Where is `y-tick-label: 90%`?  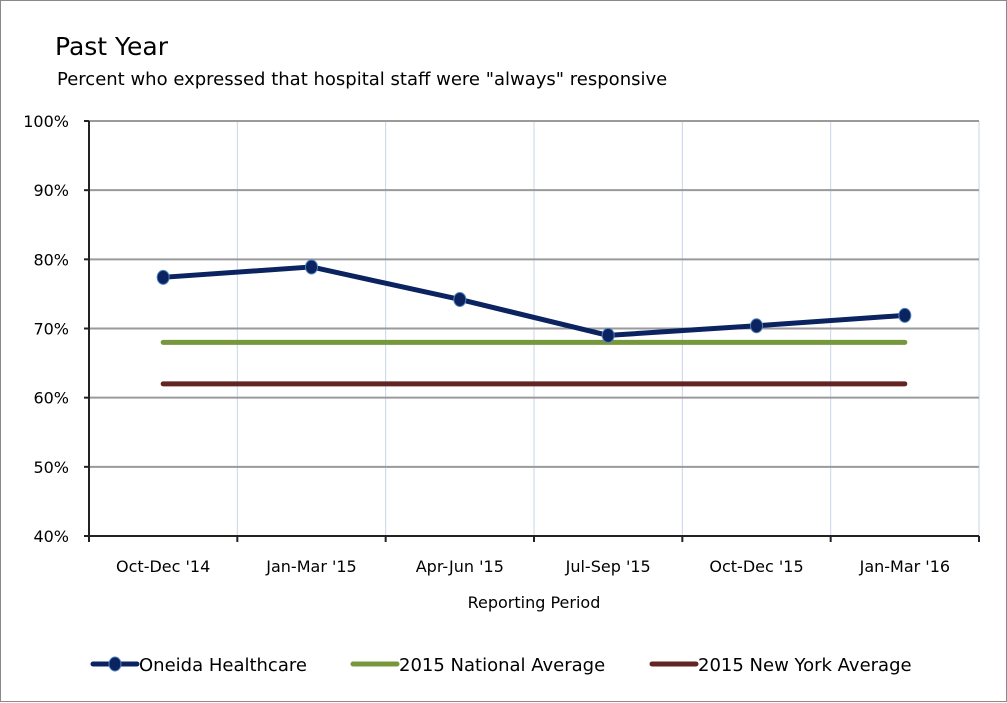
y-tick-label: 90% is located at coordinates (51, 190).